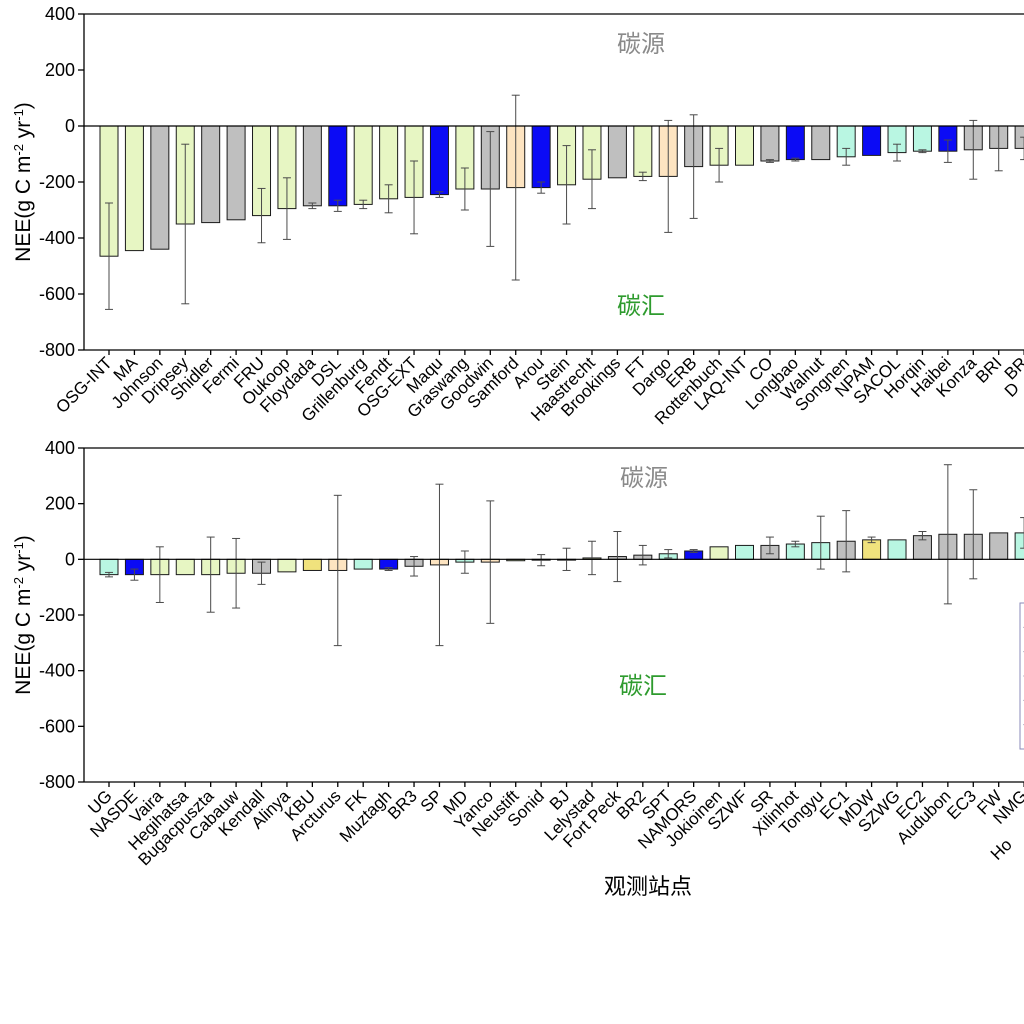 The image size is (1024, 1024). Describe the element at coordinates (541, 560) in the screenshot. I see `error-bar-sonid` at that location.